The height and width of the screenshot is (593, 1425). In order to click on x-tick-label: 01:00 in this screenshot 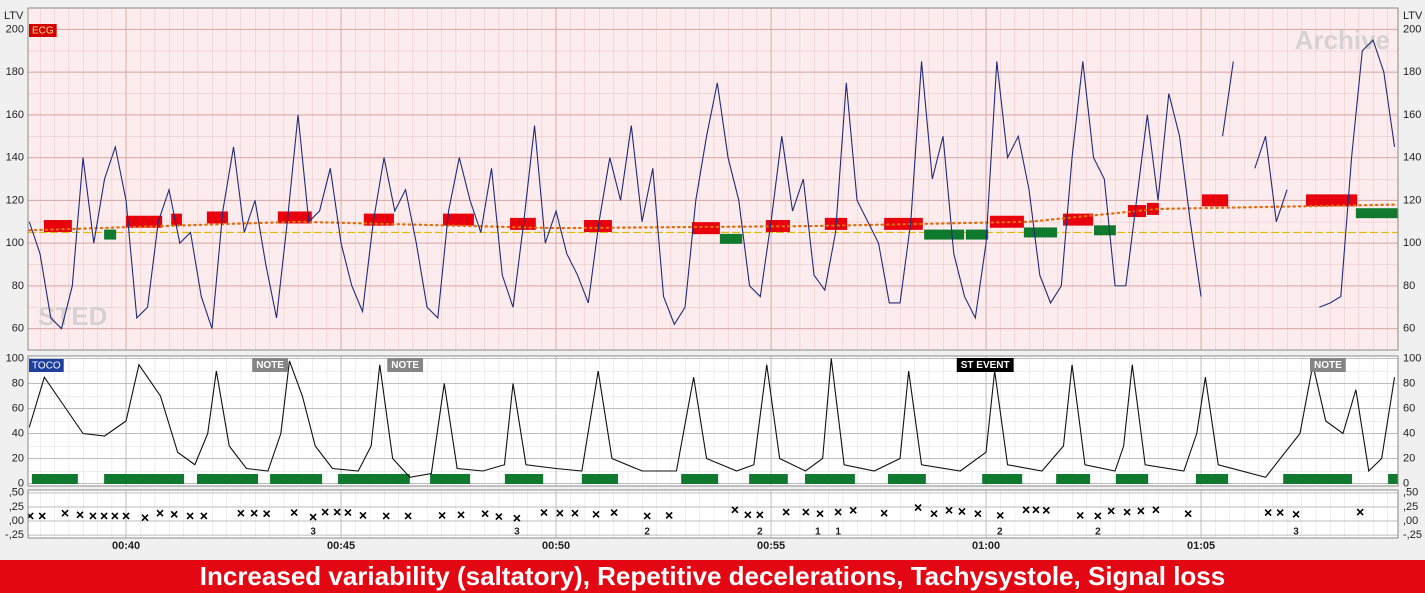, I will do `click(986, 546)`.